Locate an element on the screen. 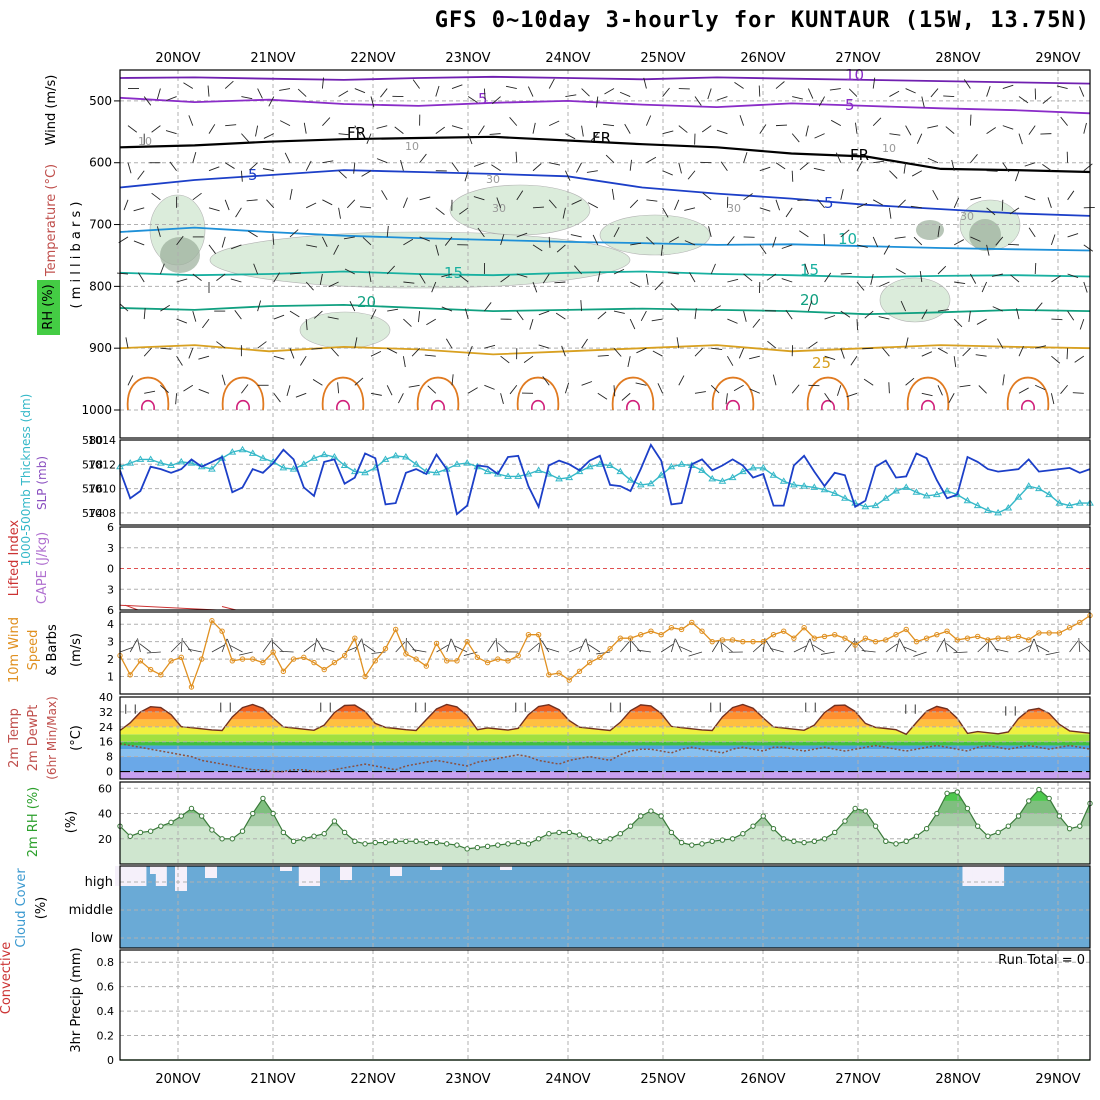 This screenshot has width=1100, height=1100. temp-tick-label: 32 is located at coordinates (106, 712).